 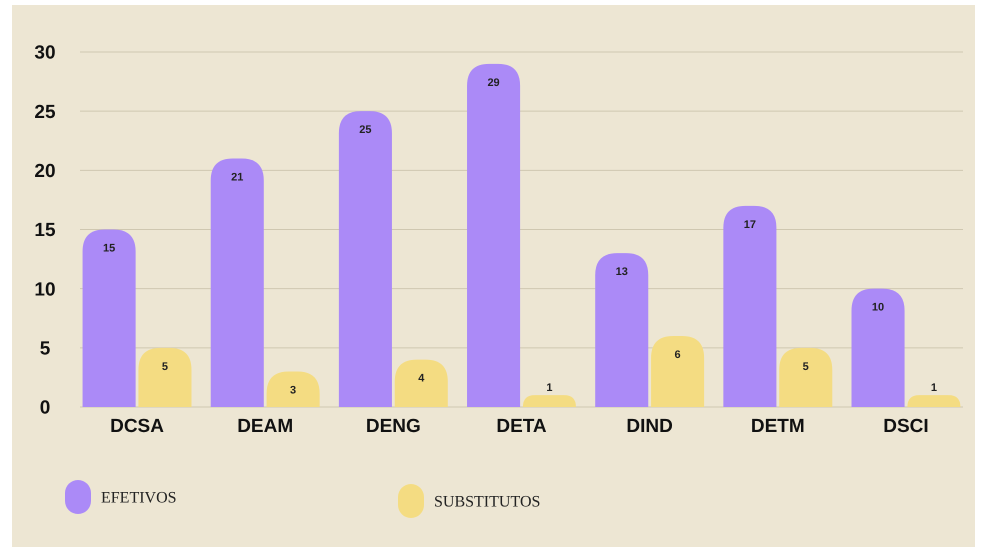 I want to click on data-label: 29, so click(x=493, y=82).